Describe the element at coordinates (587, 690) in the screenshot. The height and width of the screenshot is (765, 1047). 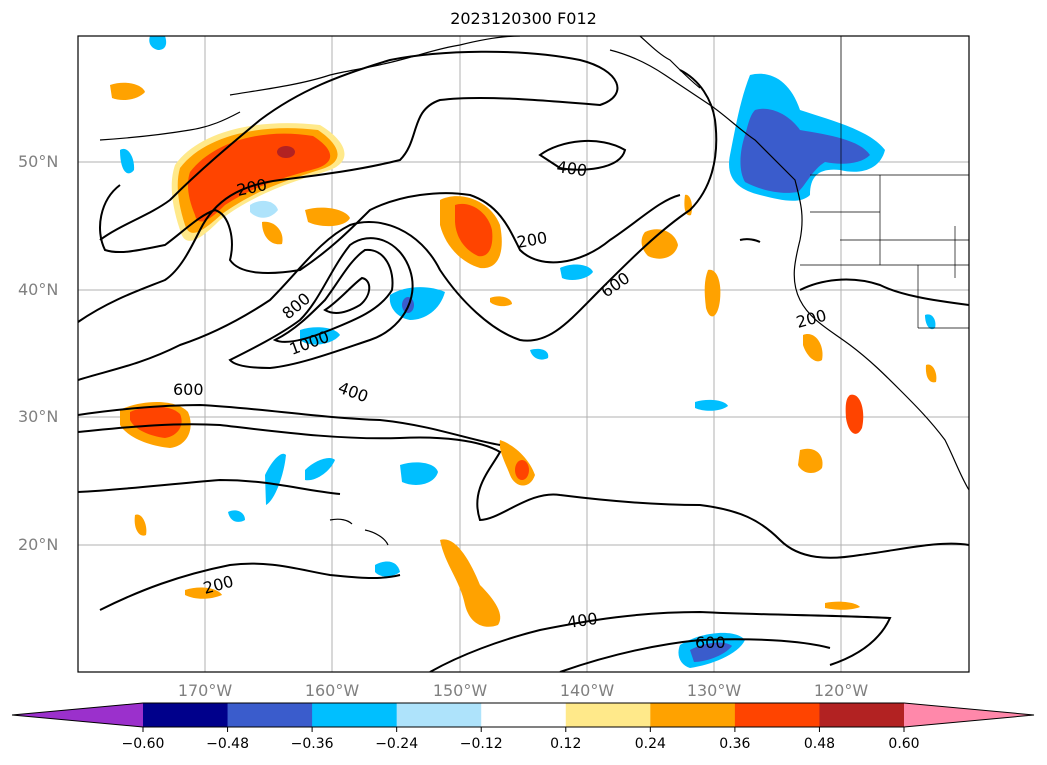
I see `lon-label-140w: 140°W` at that location.